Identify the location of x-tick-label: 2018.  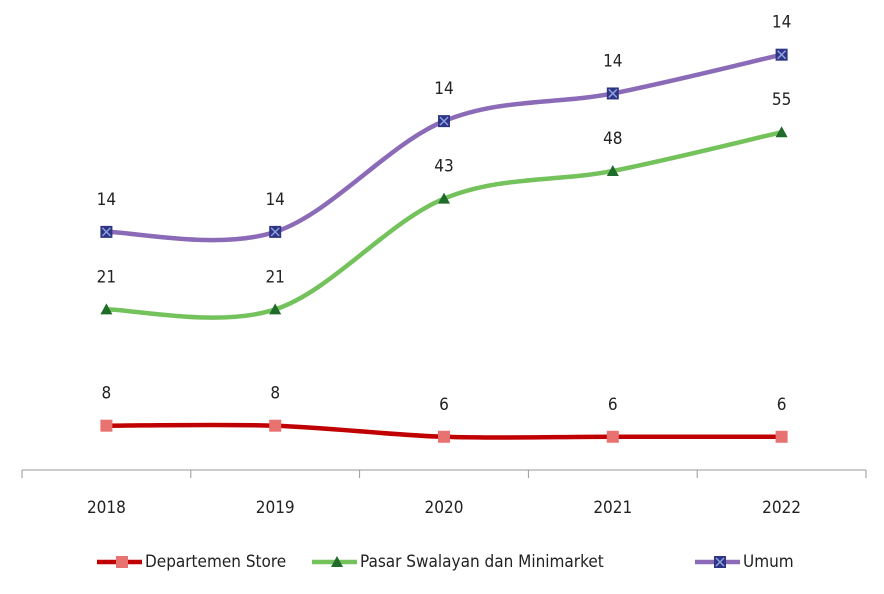
(106, 508).